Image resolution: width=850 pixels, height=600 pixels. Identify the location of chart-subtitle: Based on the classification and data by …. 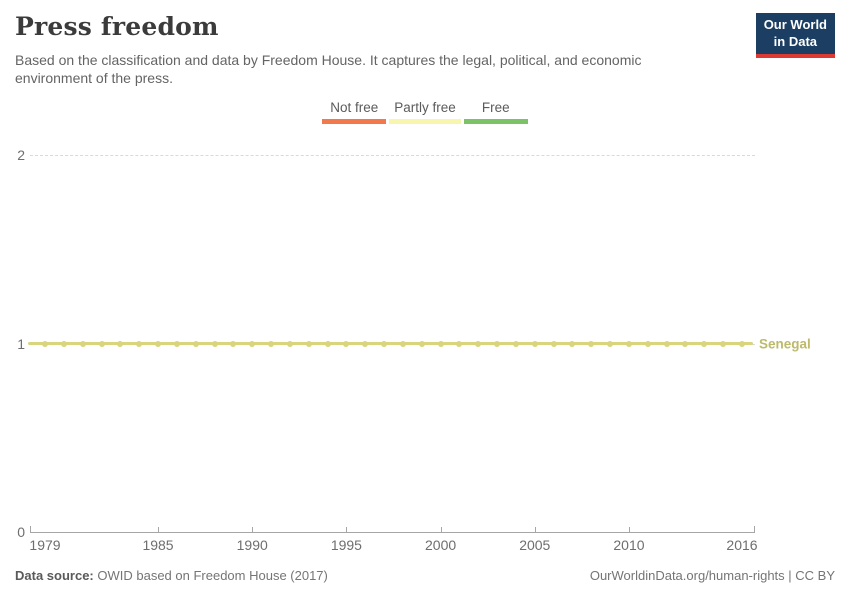
(328, 69).